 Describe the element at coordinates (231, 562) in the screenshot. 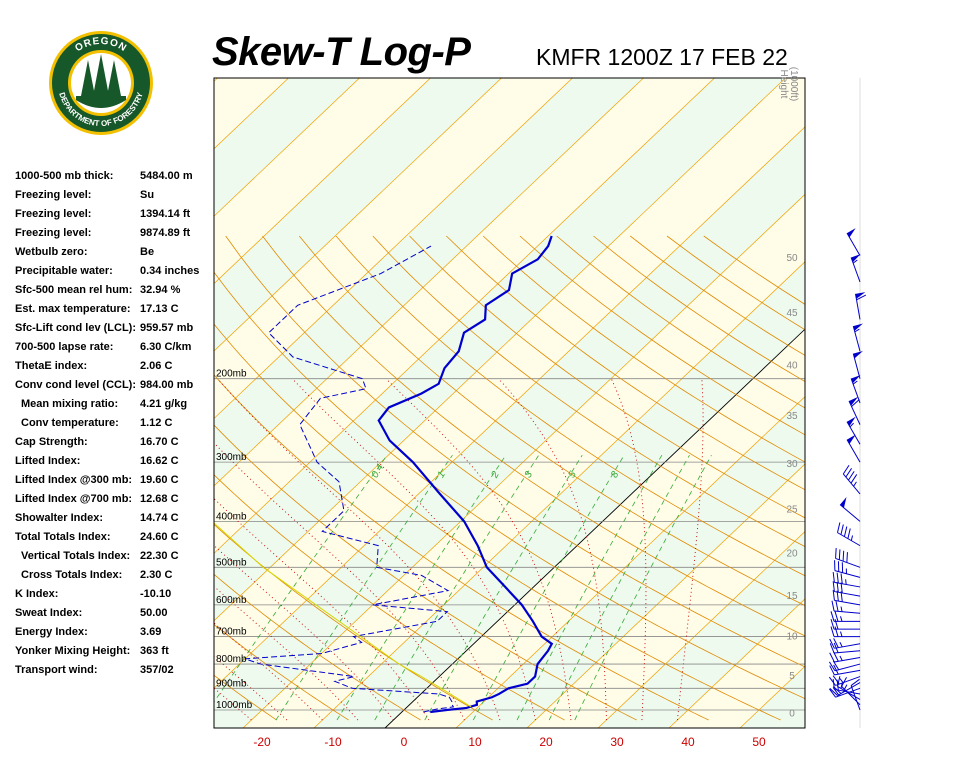

I see `pressure-label: 500mb` at that location.